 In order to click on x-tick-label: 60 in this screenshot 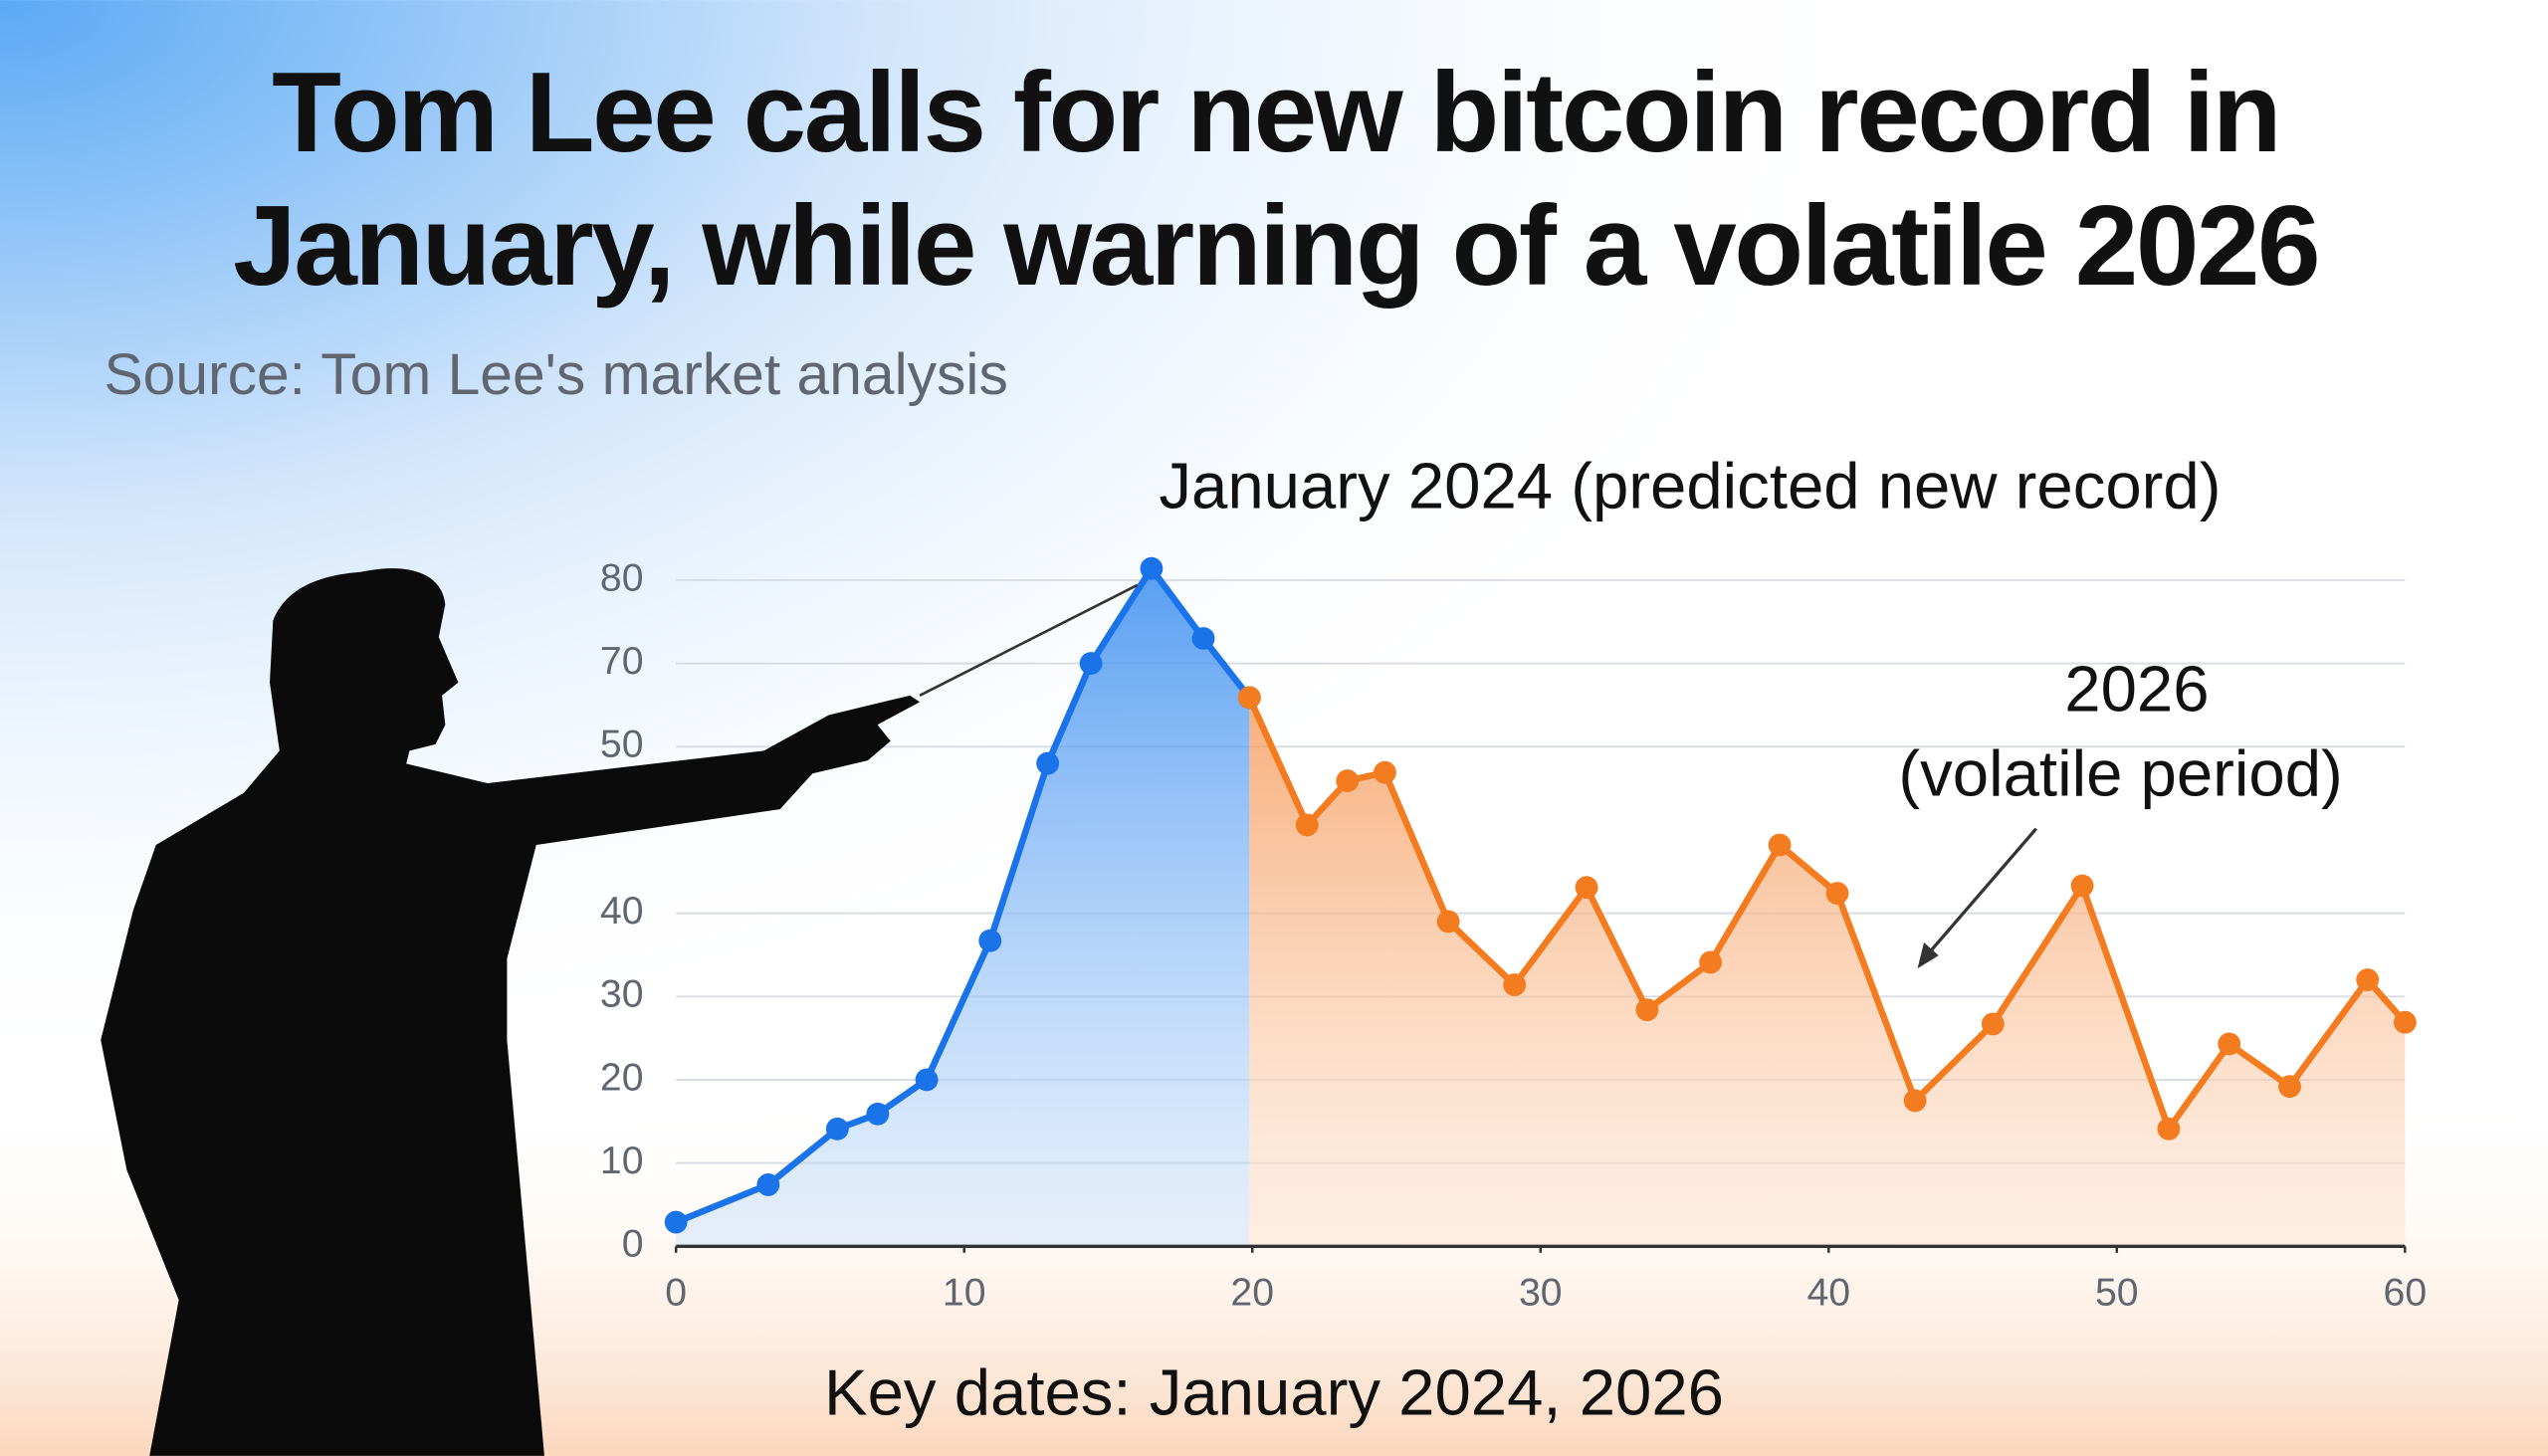, I will do `click(2406, 1293)`.